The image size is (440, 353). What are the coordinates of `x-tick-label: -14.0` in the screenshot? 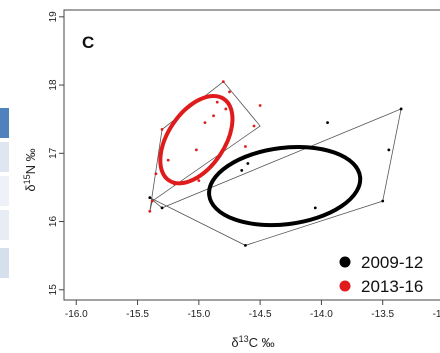 It's located at (321, 314).